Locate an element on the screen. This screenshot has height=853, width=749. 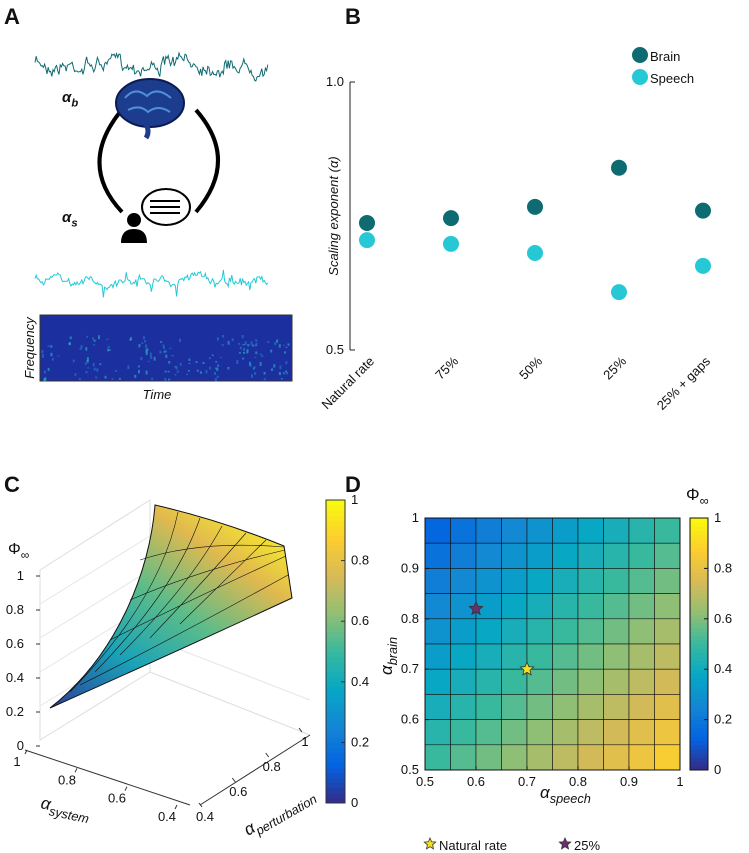
y-tick-label: 0.5 is located at coordinates (410, 769).